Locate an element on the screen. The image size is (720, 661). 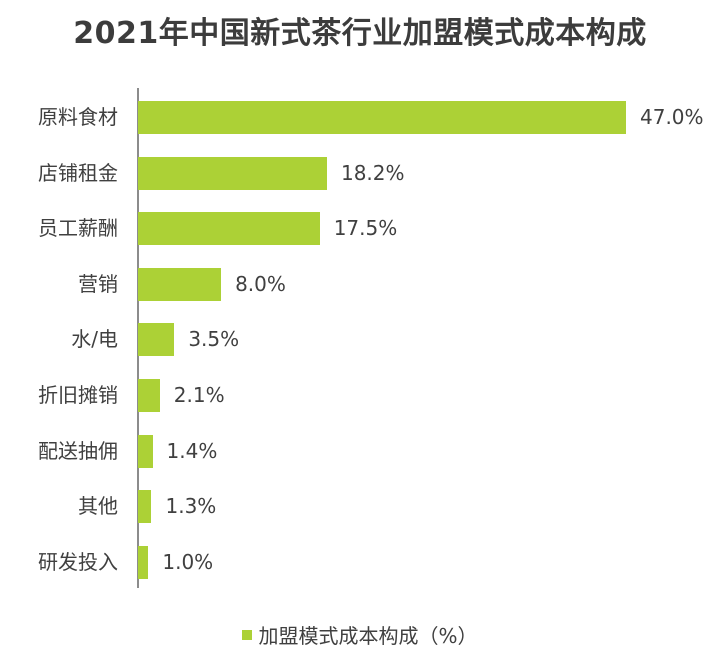
category-label: 员工薪酬 is located at coordinates (78, 228).